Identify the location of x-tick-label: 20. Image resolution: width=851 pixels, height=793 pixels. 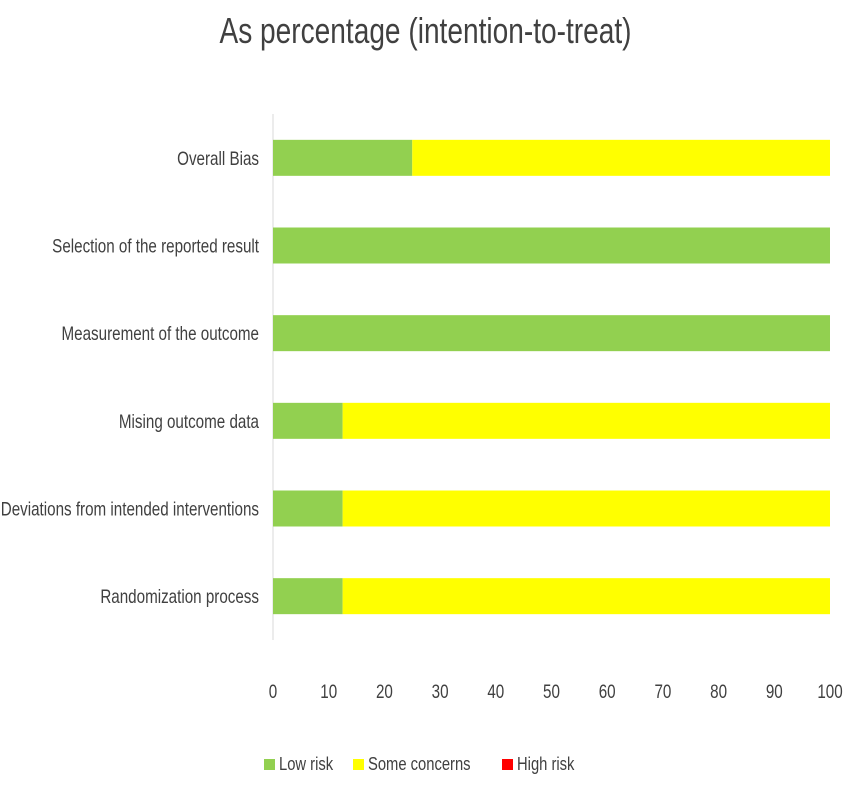
(384, 691).